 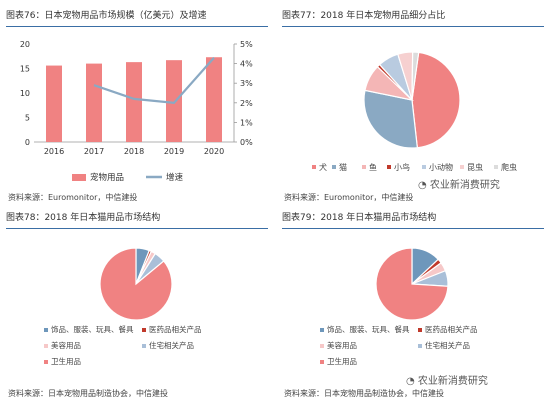 What do you see at coordinates (246, 44) in the screenshot?
I see `y2-tick-label: 5%` at bounding box center [246, 44].